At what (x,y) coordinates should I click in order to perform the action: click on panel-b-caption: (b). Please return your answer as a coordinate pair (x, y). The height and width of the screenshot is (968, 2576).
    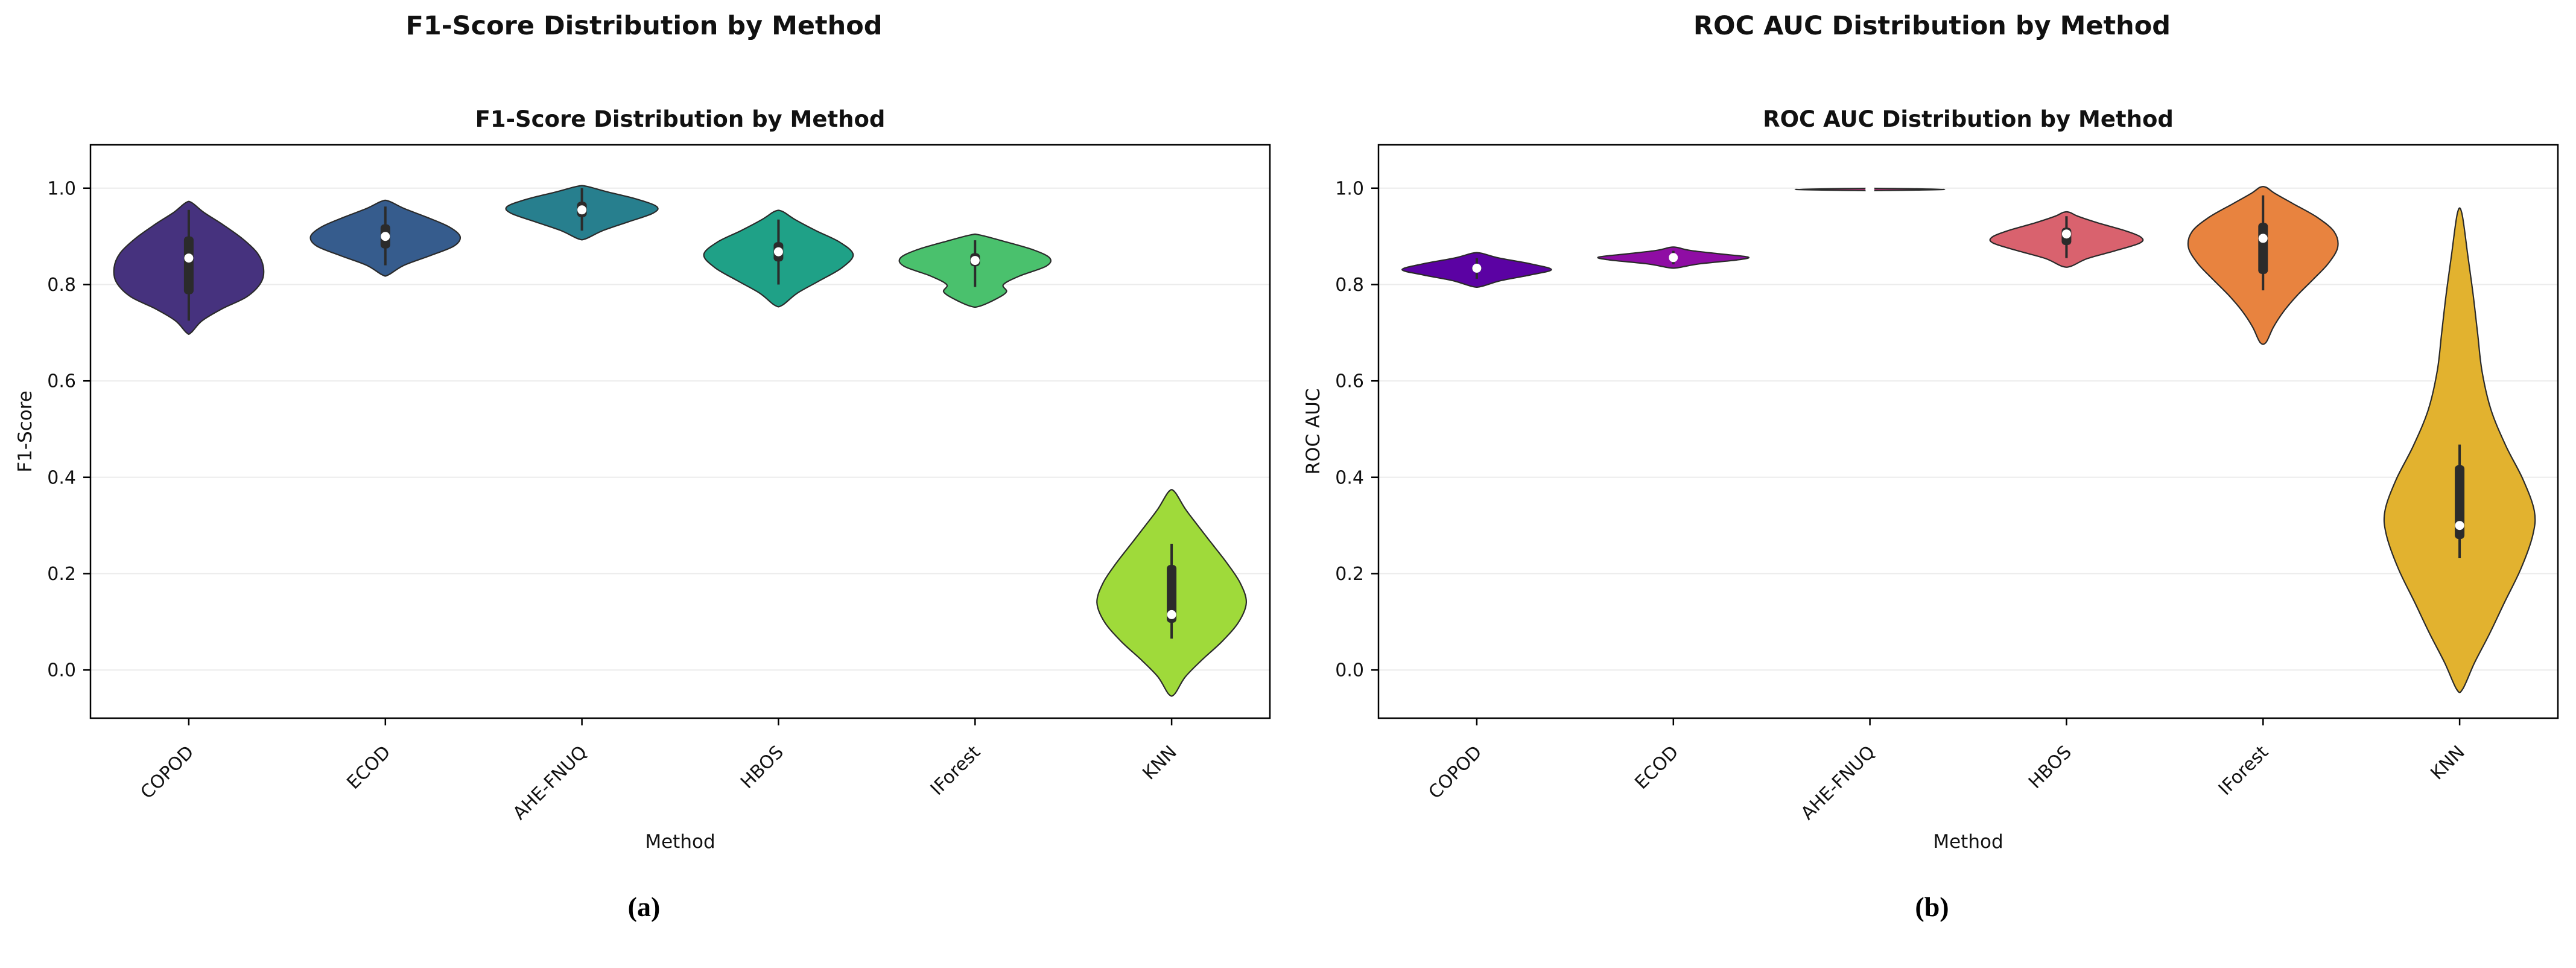
    Looking at the image, I should click on (1932, 906).